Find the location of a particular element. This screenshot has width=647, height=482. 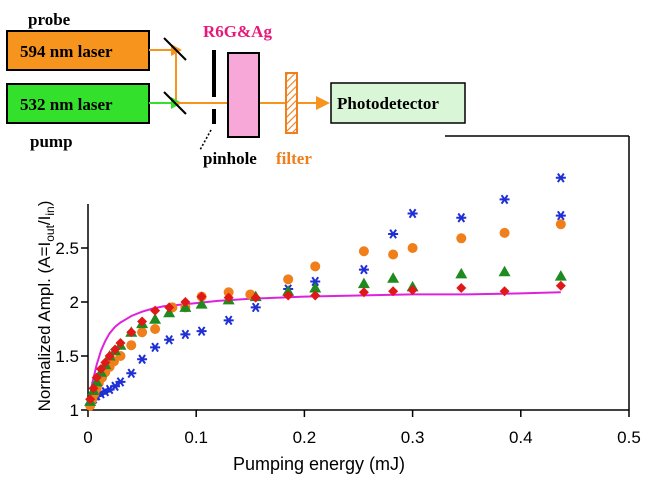

sample-cuvette is located at coordinates (243, 95).